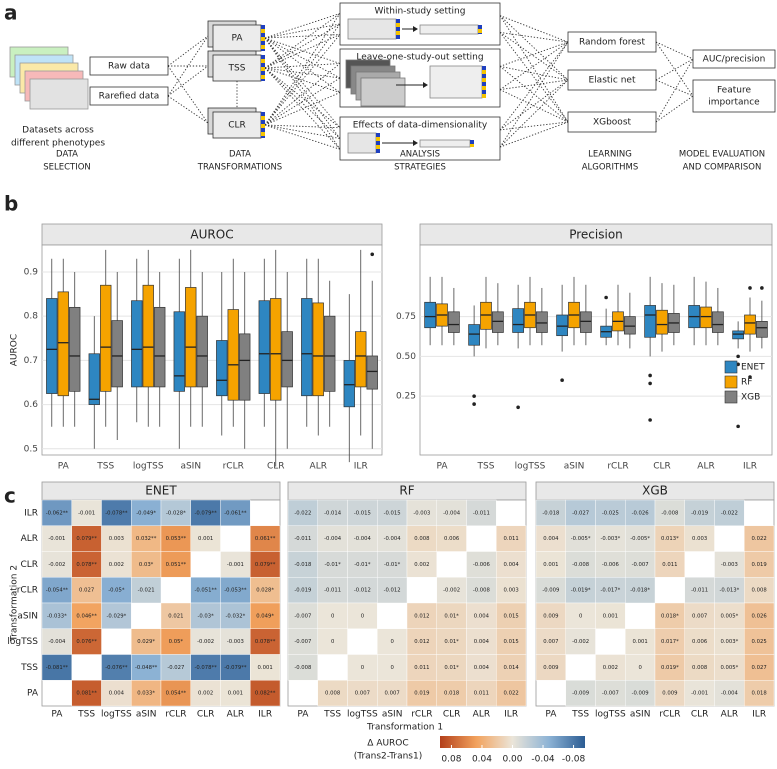 This screenshot has height=769, width=777. Describe the element at coordinates (265, 715) in the screenshot. I see `x-tick-label: ILR` at that location.